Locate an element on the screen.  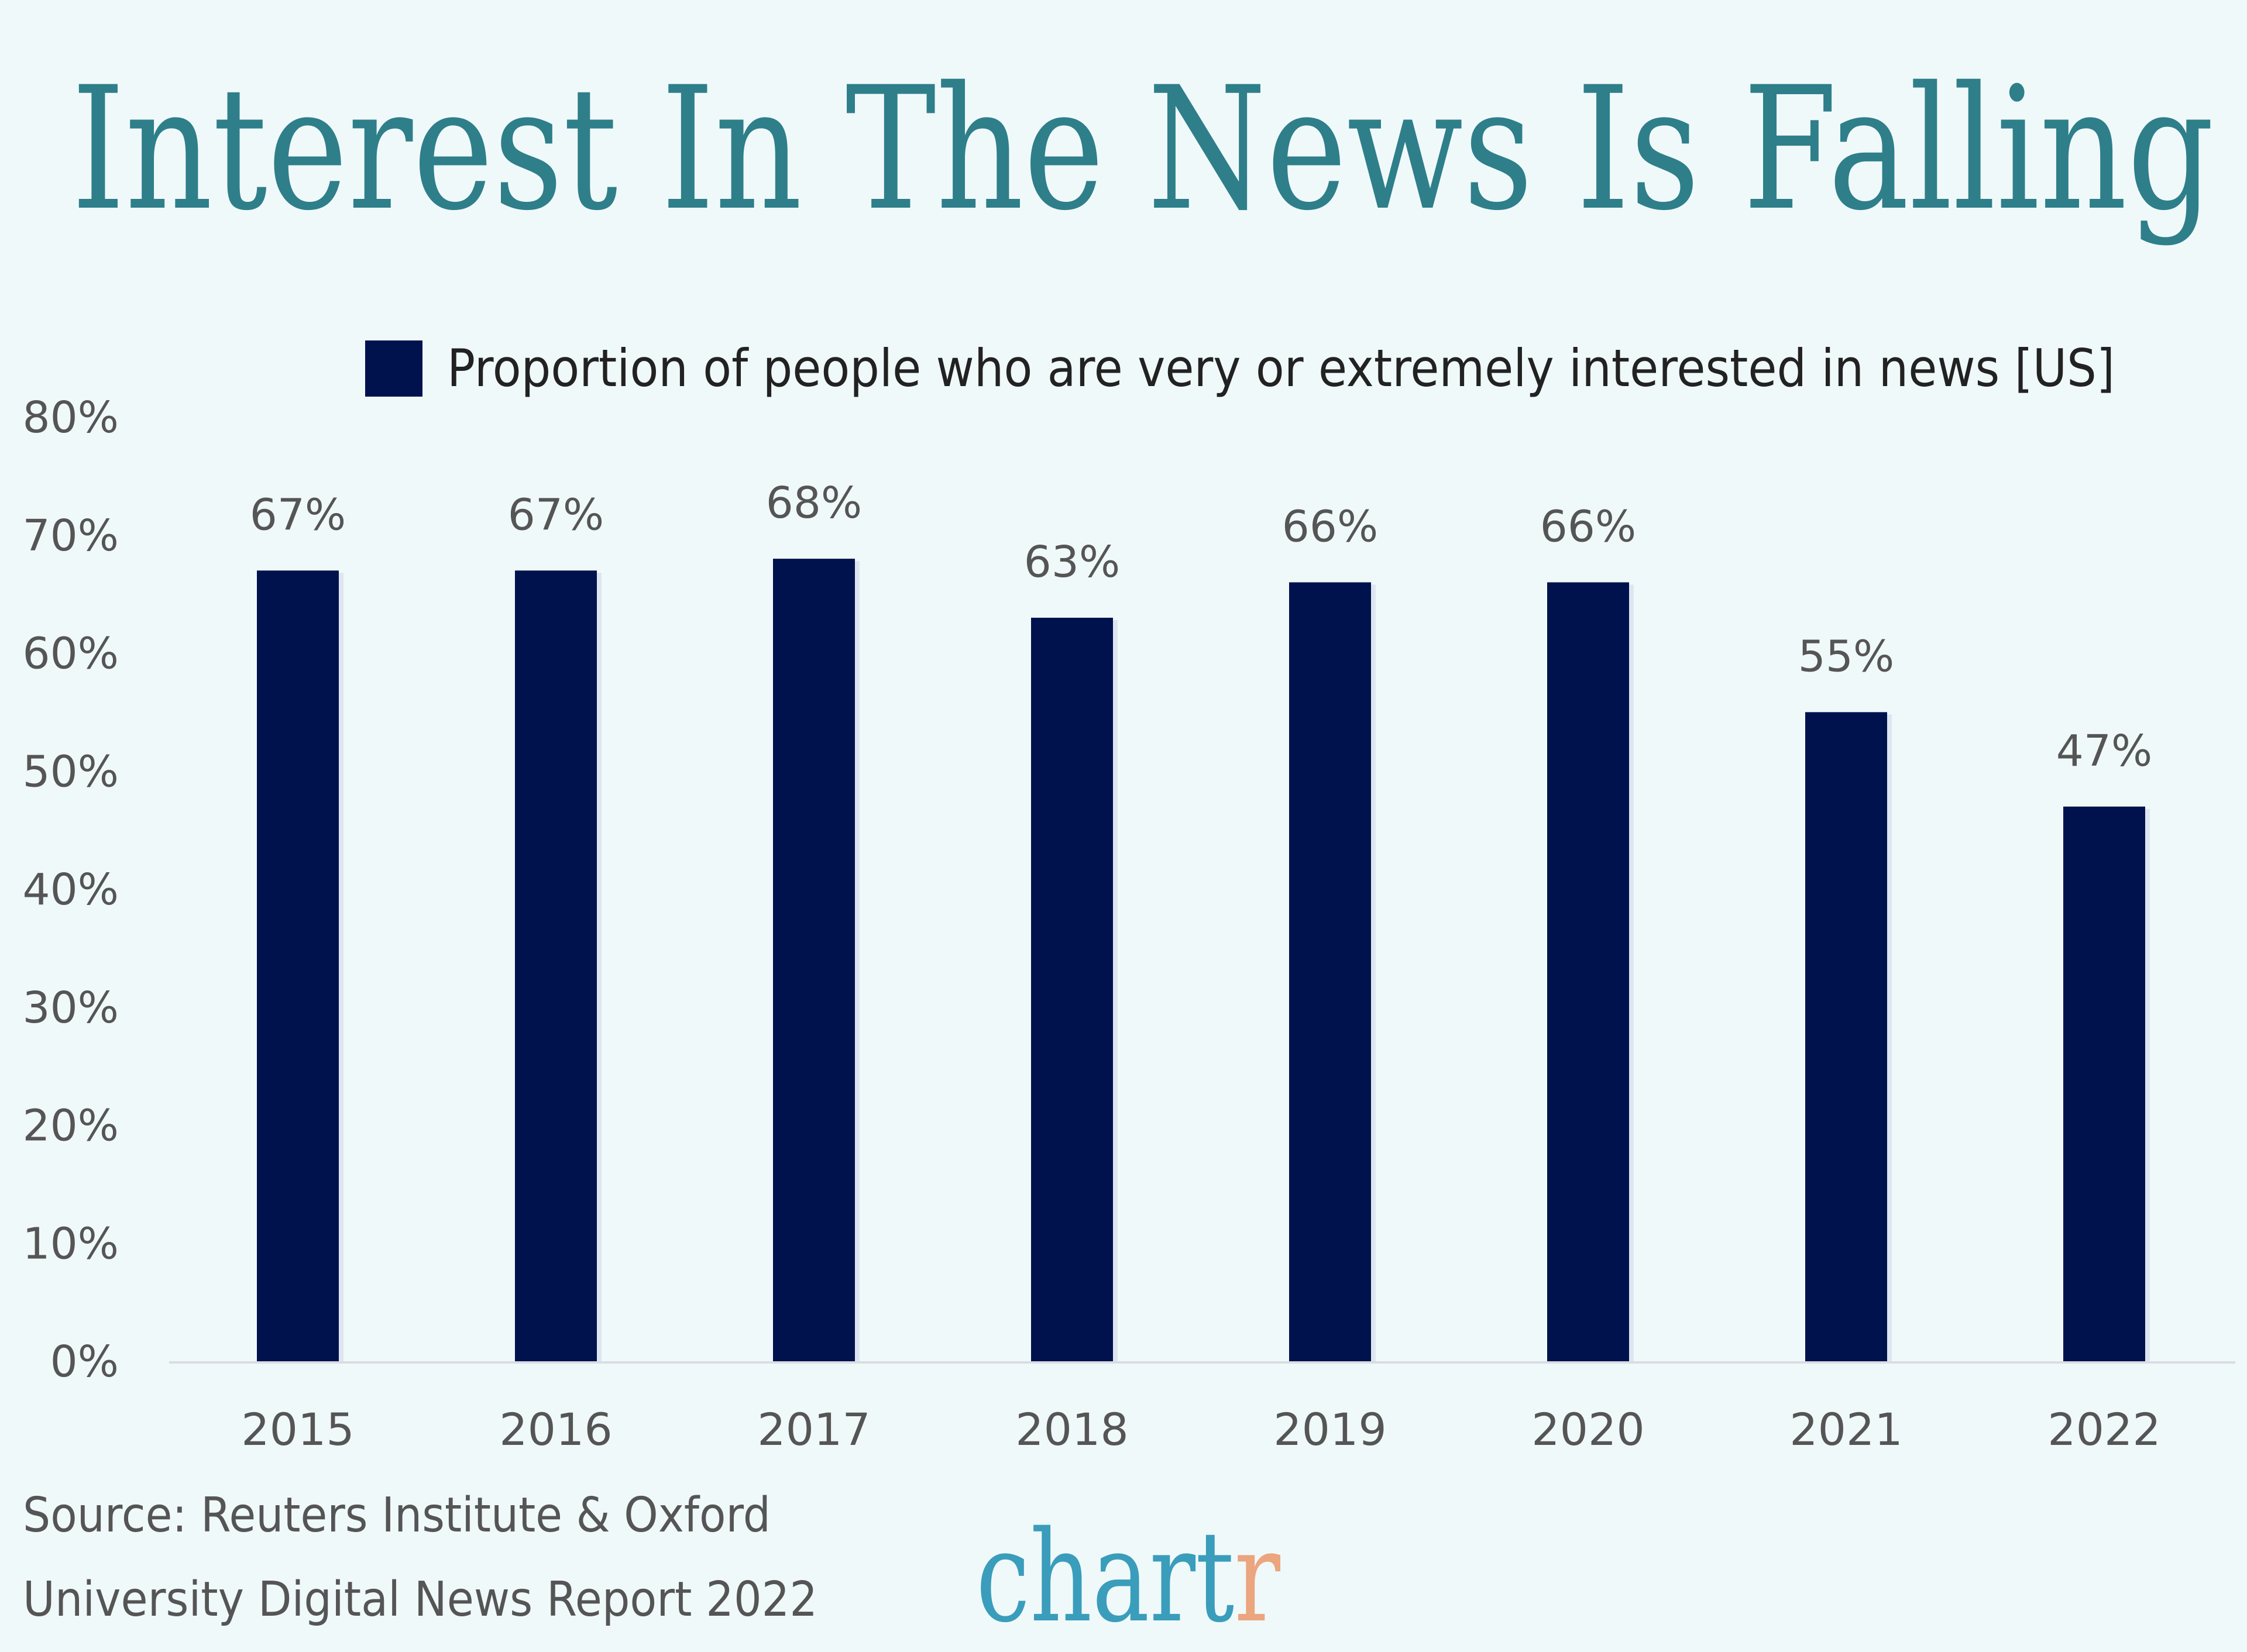
y-tick-label: 10% is located at coordinates (71, 1244).